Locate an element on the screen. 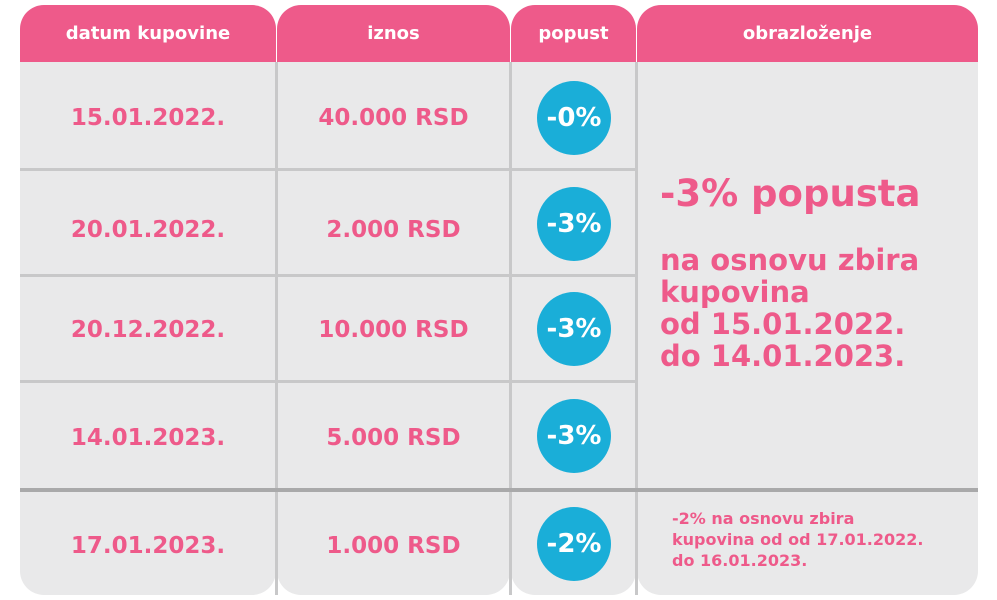 This screenshot has height=600, width=997. row-2-discount-badge: -3% is located at coordinates (574, 224).